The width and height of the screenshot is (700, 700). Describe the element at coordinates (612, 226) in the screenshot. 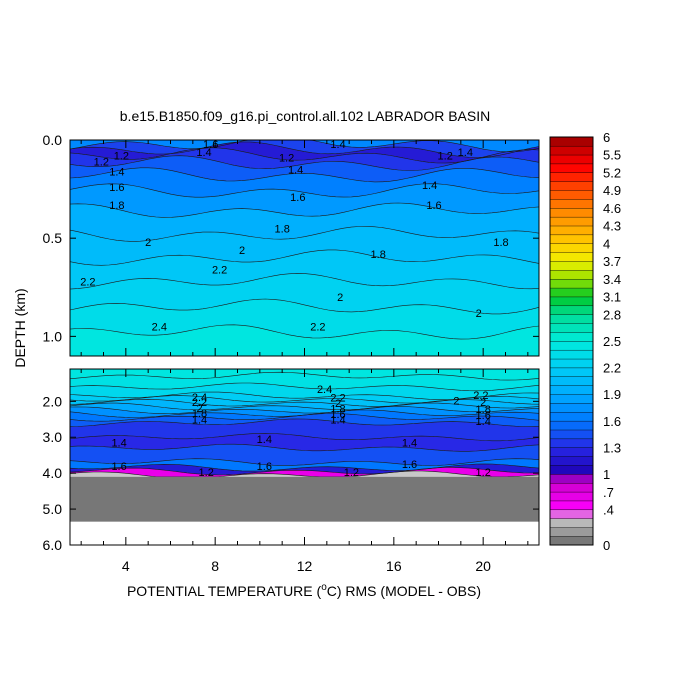

I see `colorbar-tick-label: 4.3` at that location.